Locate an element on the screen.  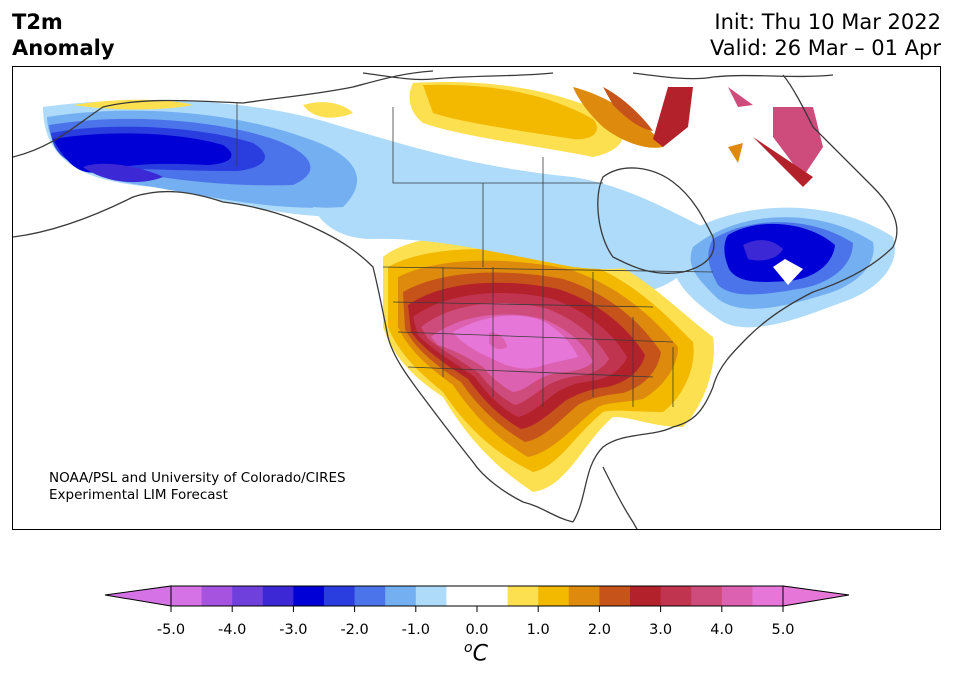
colorbar-tick-label: 2.0 is located at coordinates (599, 630).